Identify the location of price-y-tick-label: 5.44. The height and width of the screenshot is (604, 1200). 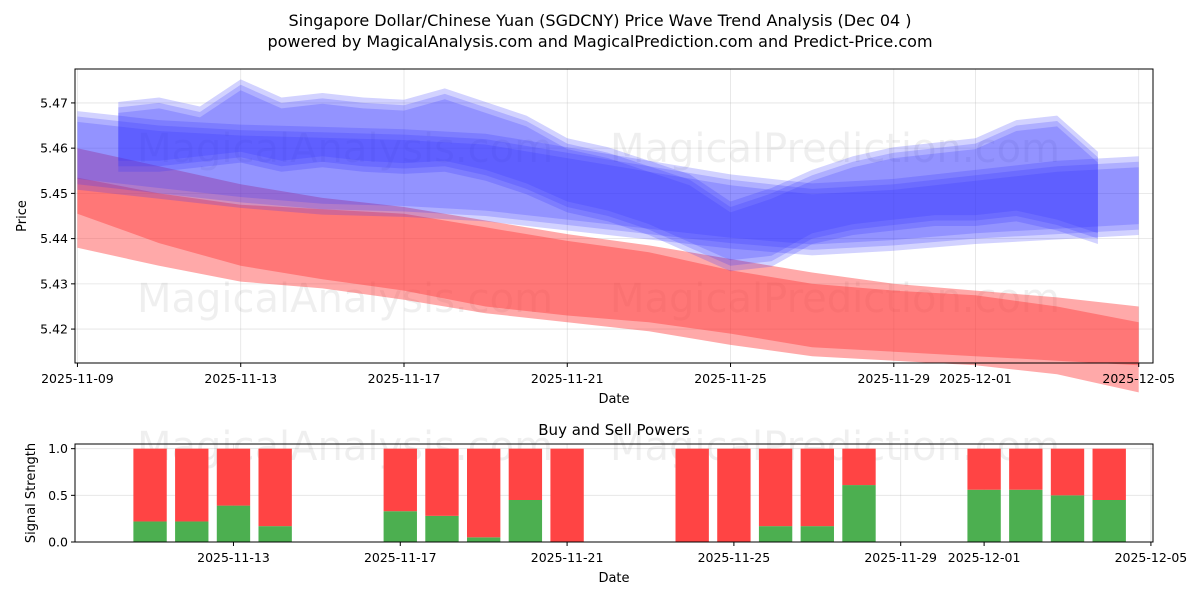
(54, 238).